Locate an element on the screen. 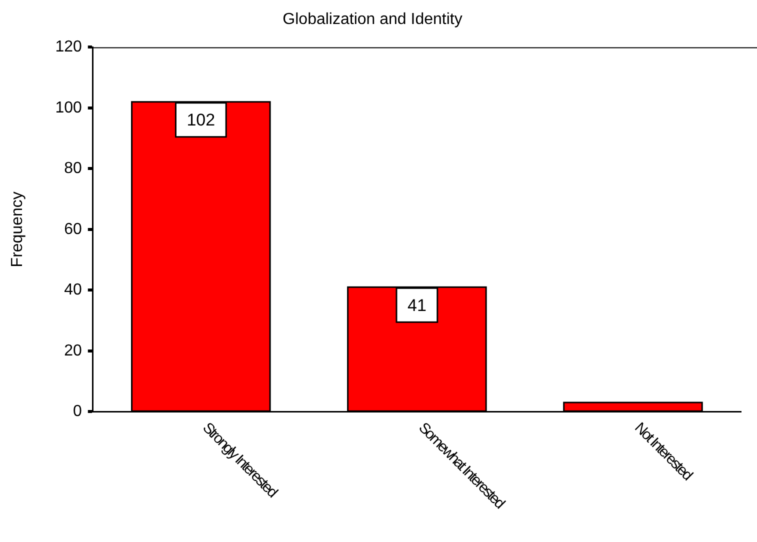  y-axis-title: Frequency is located at coordinates (17, 230).